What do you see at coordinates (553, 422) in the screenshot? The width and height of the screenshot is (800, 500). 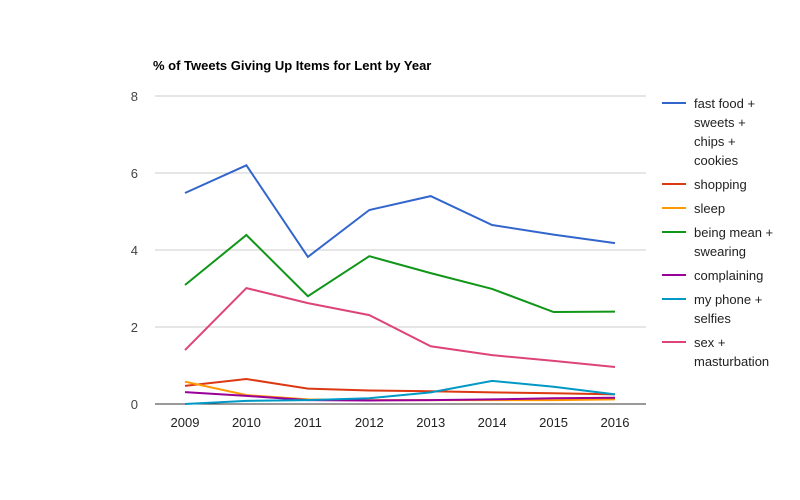 I see `x-tick-label: 2015` at bounding box center [553, 422].